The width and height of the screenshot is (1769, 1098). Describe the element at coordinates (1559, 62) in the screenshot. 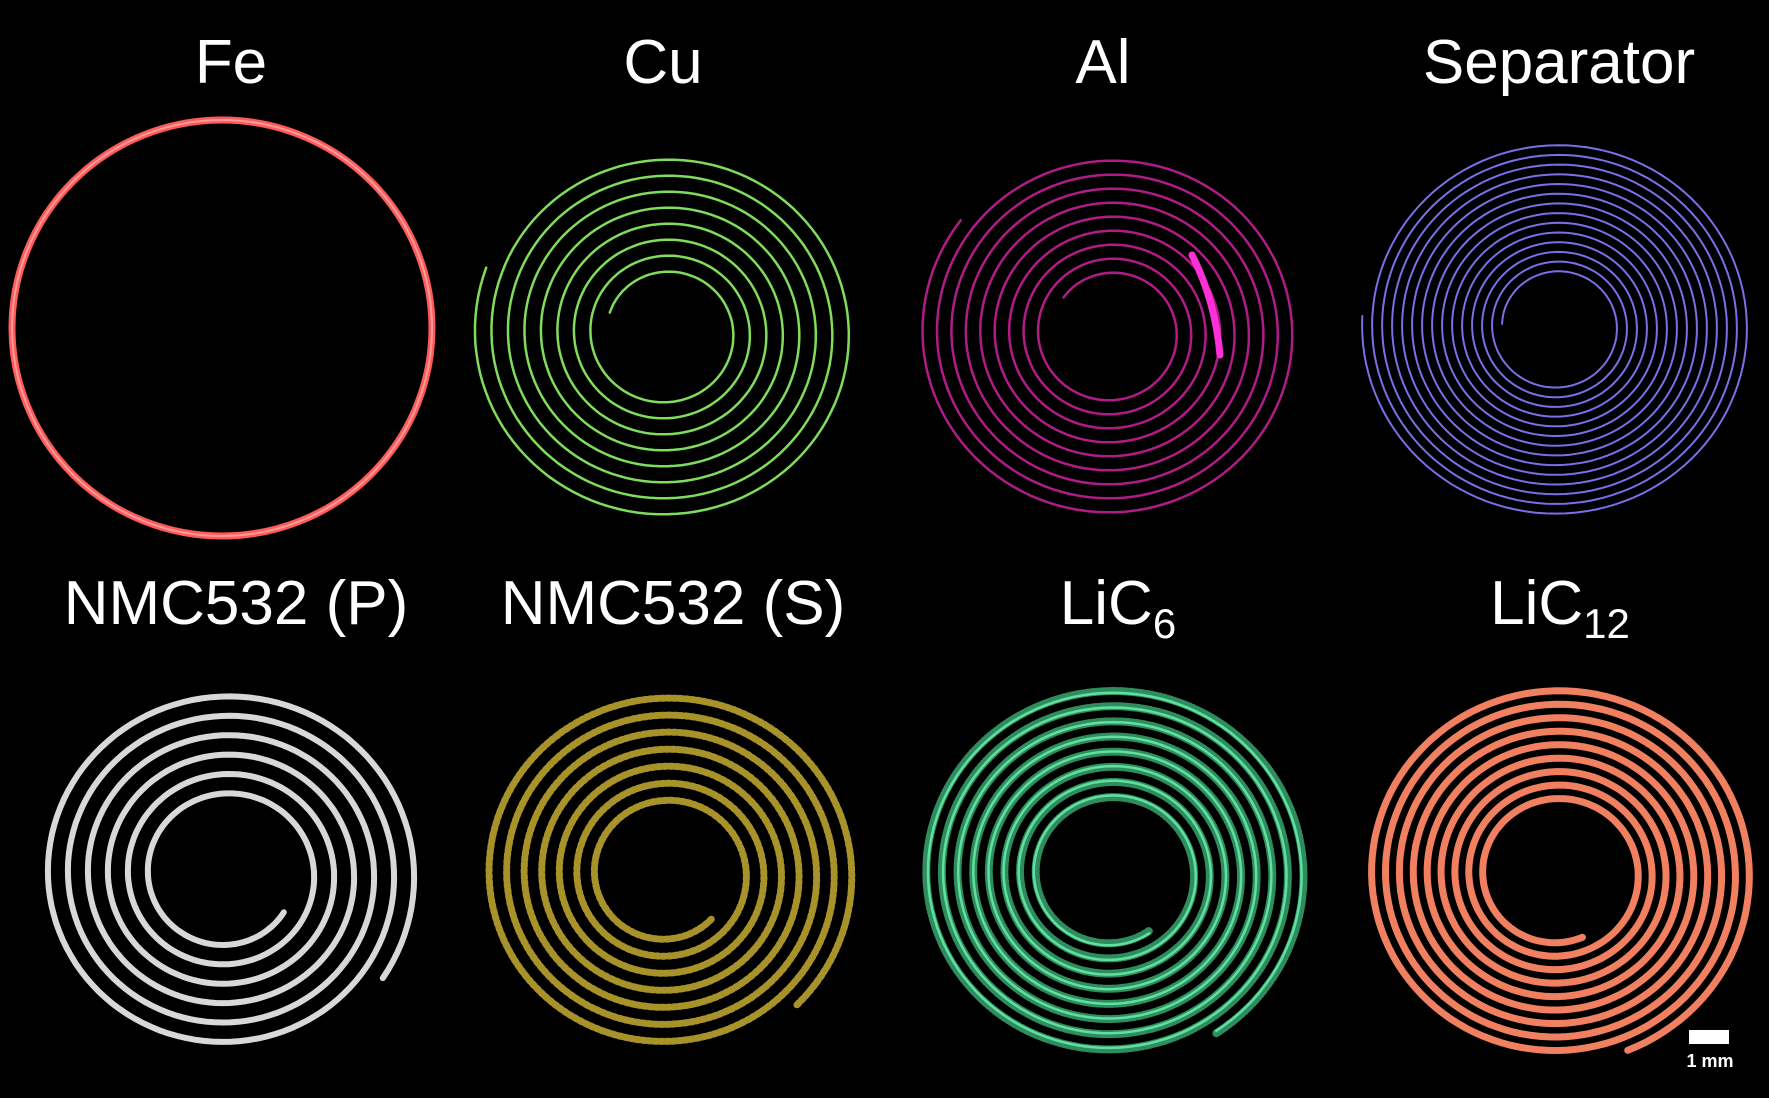

I see `panel-label: Separator` at that location.